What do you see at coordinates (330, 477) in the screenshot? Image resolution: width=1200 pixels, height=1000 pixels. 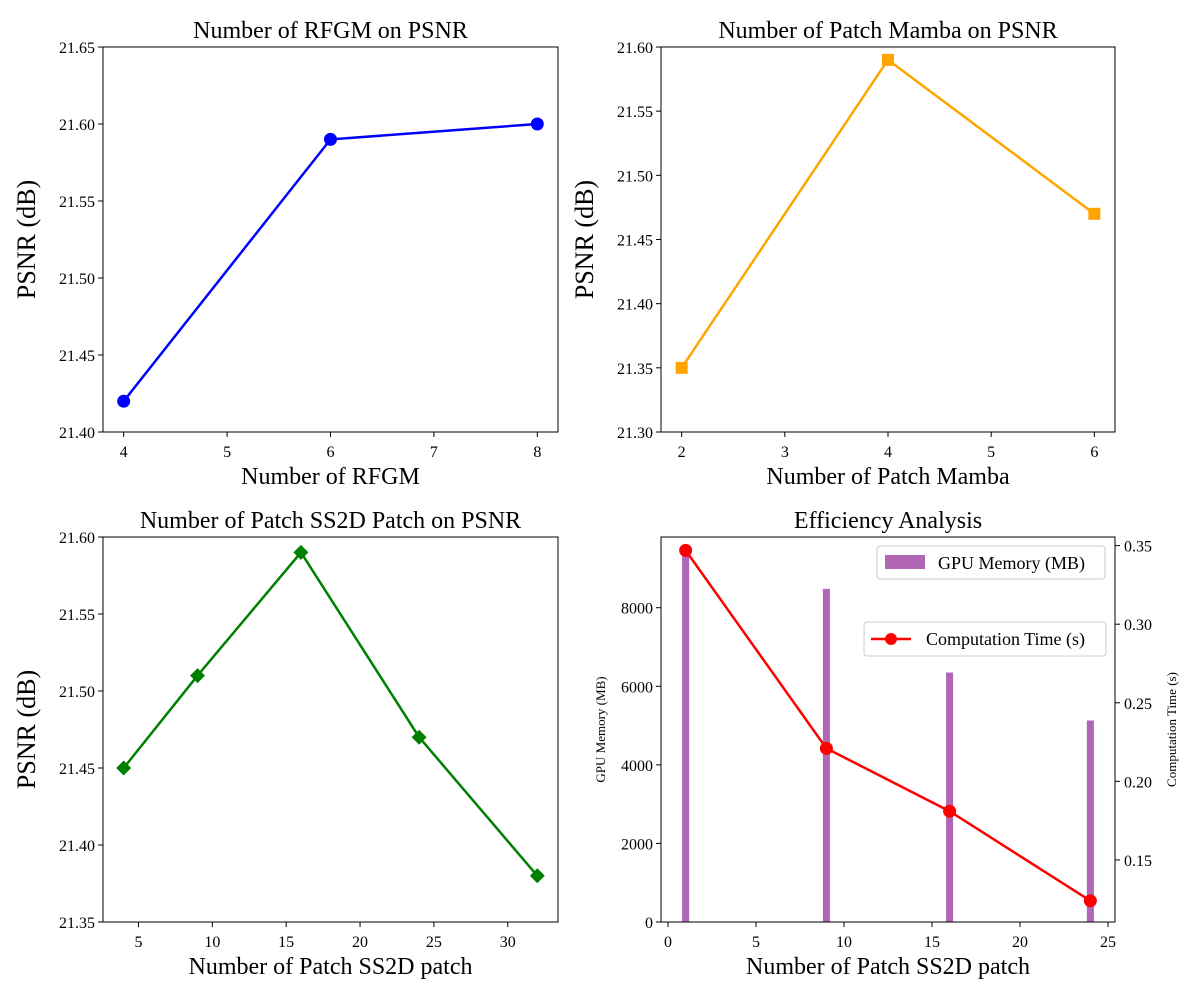 I see `x-axis-label: Number of RFGM` at bounding box center [330, 477].